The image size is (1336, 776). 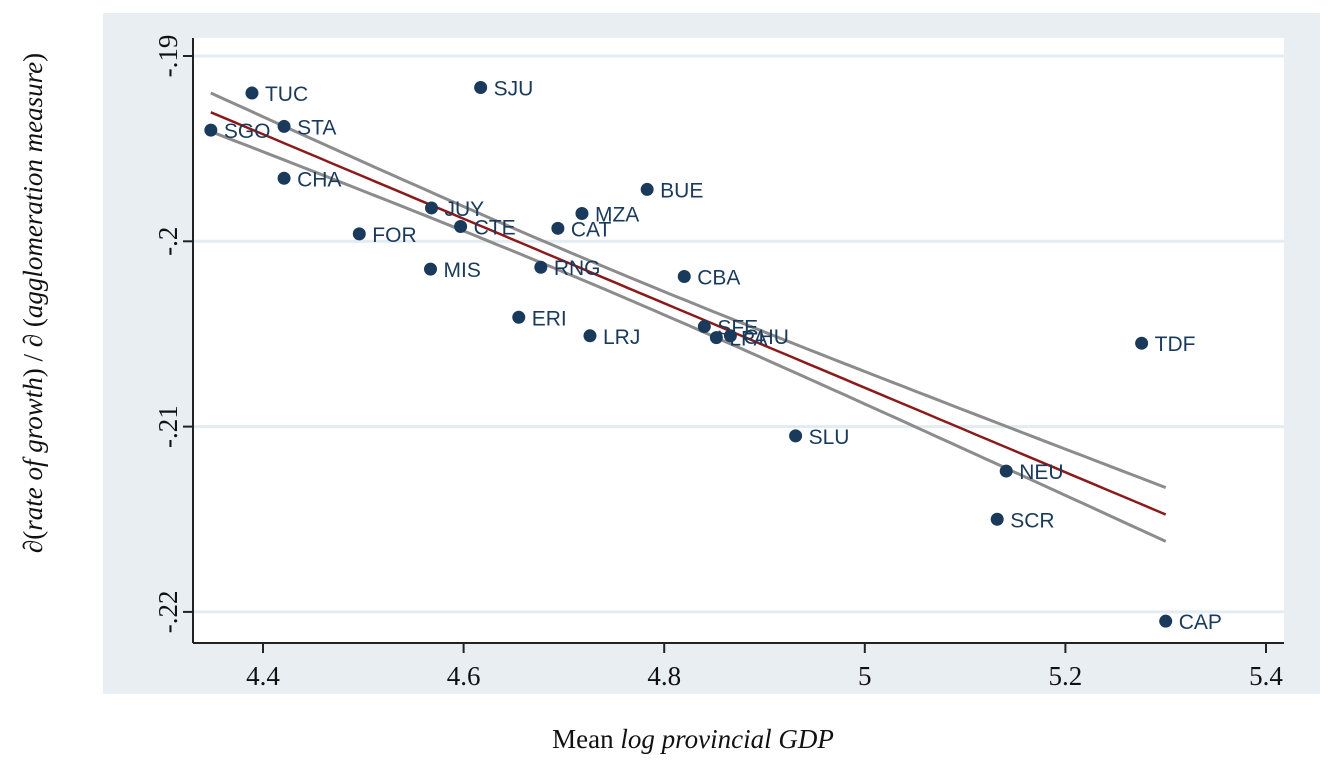 What do you see at coordinates (726, 739) in the screenshot?
I see `x-axis-title-italic: log provincial GDP` at bounding box center [726, 739].